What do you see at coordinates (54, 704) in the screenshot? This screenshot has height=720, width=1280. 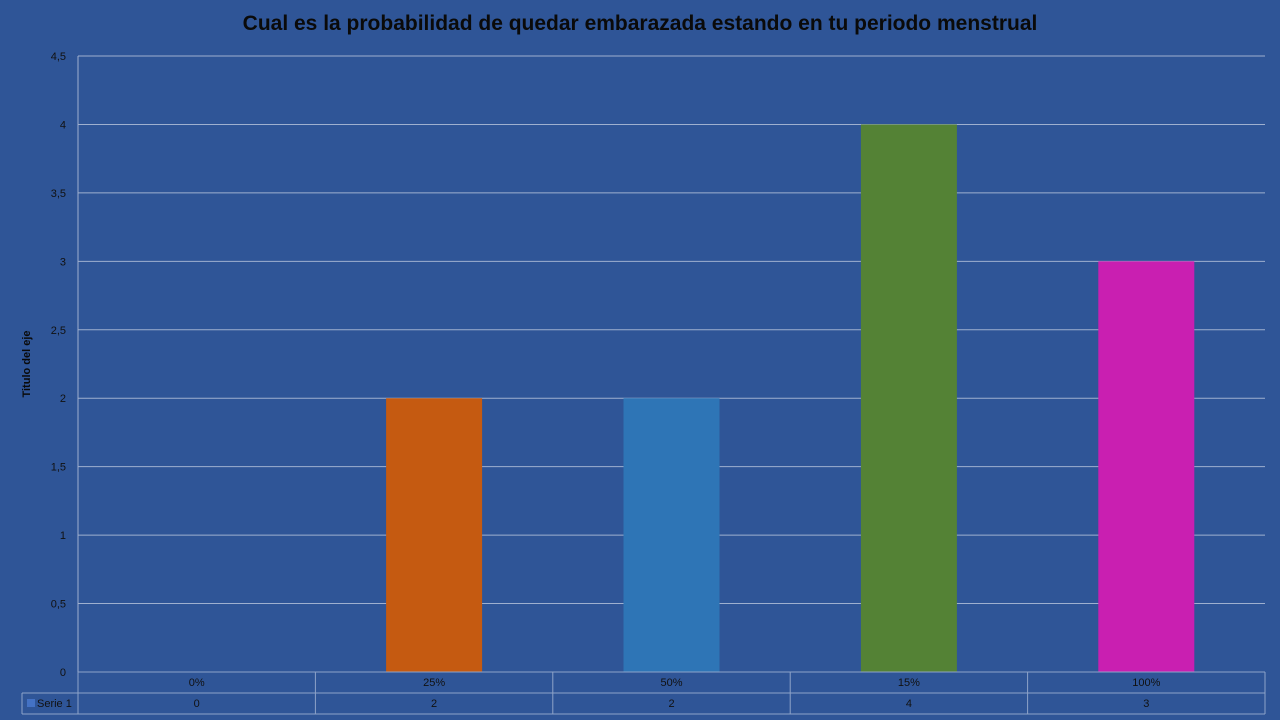 I see `legend-label: Serie 1` at bounding box center [54, 704].